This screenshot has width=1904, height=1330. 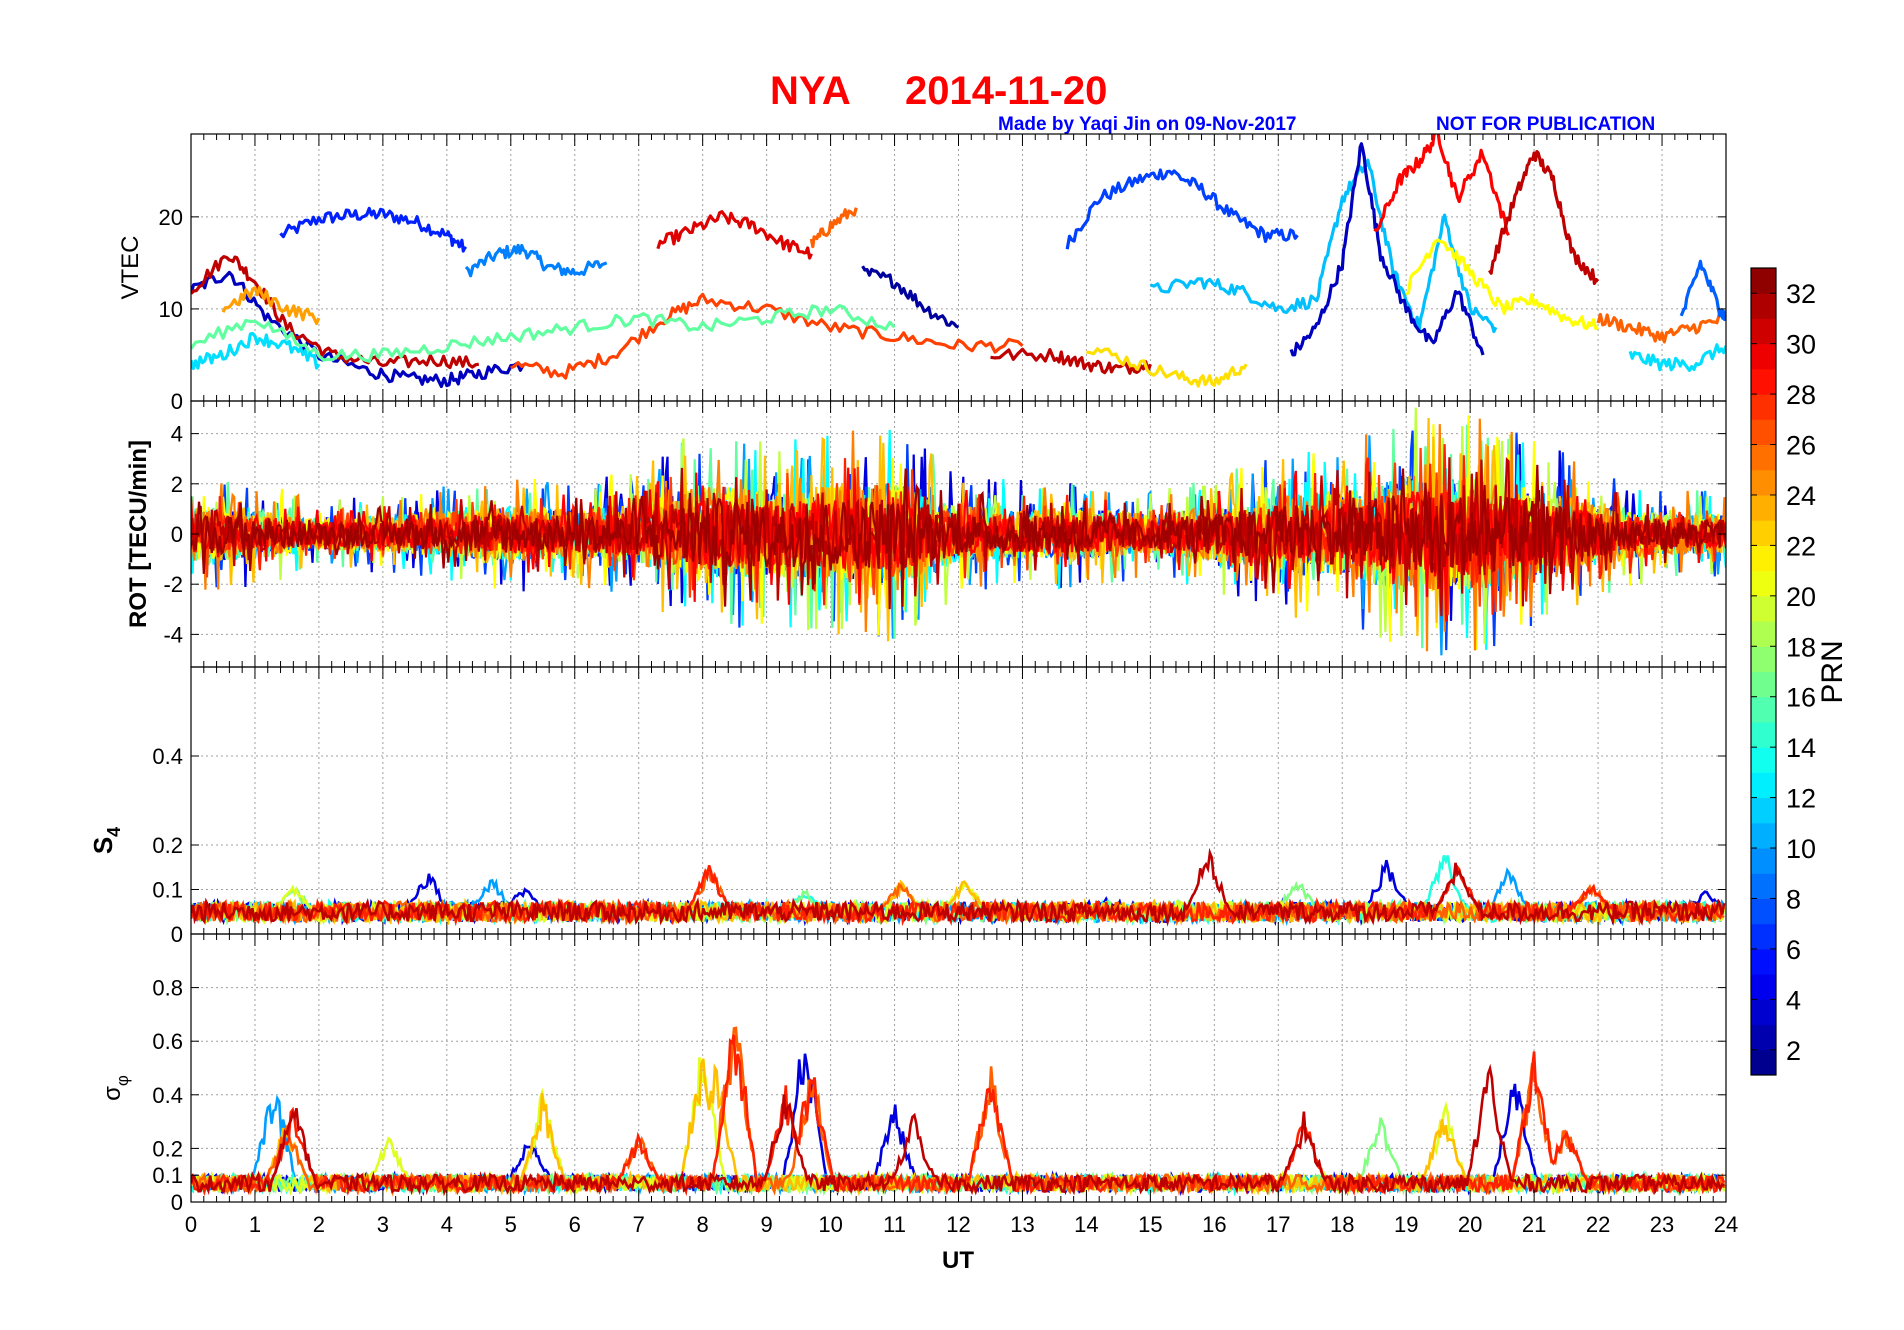 What do you see at coordinates (1793, 899) in the screenshot?
I see `colorbar-tick-label: 8` at bounding box center [1793, 899].